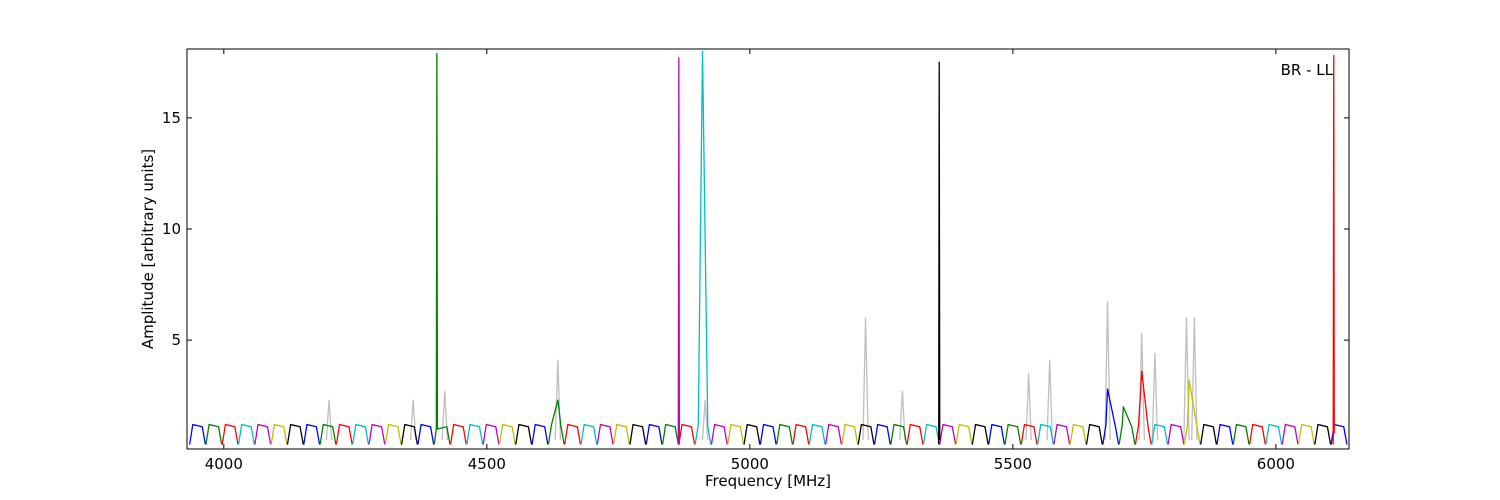 This screenshot has width=1500, height=500. What do you see at coordinates (1013, 464) in the screenshot?
I see `x-tick-label: 5500` at bounding box center [1013, 464].